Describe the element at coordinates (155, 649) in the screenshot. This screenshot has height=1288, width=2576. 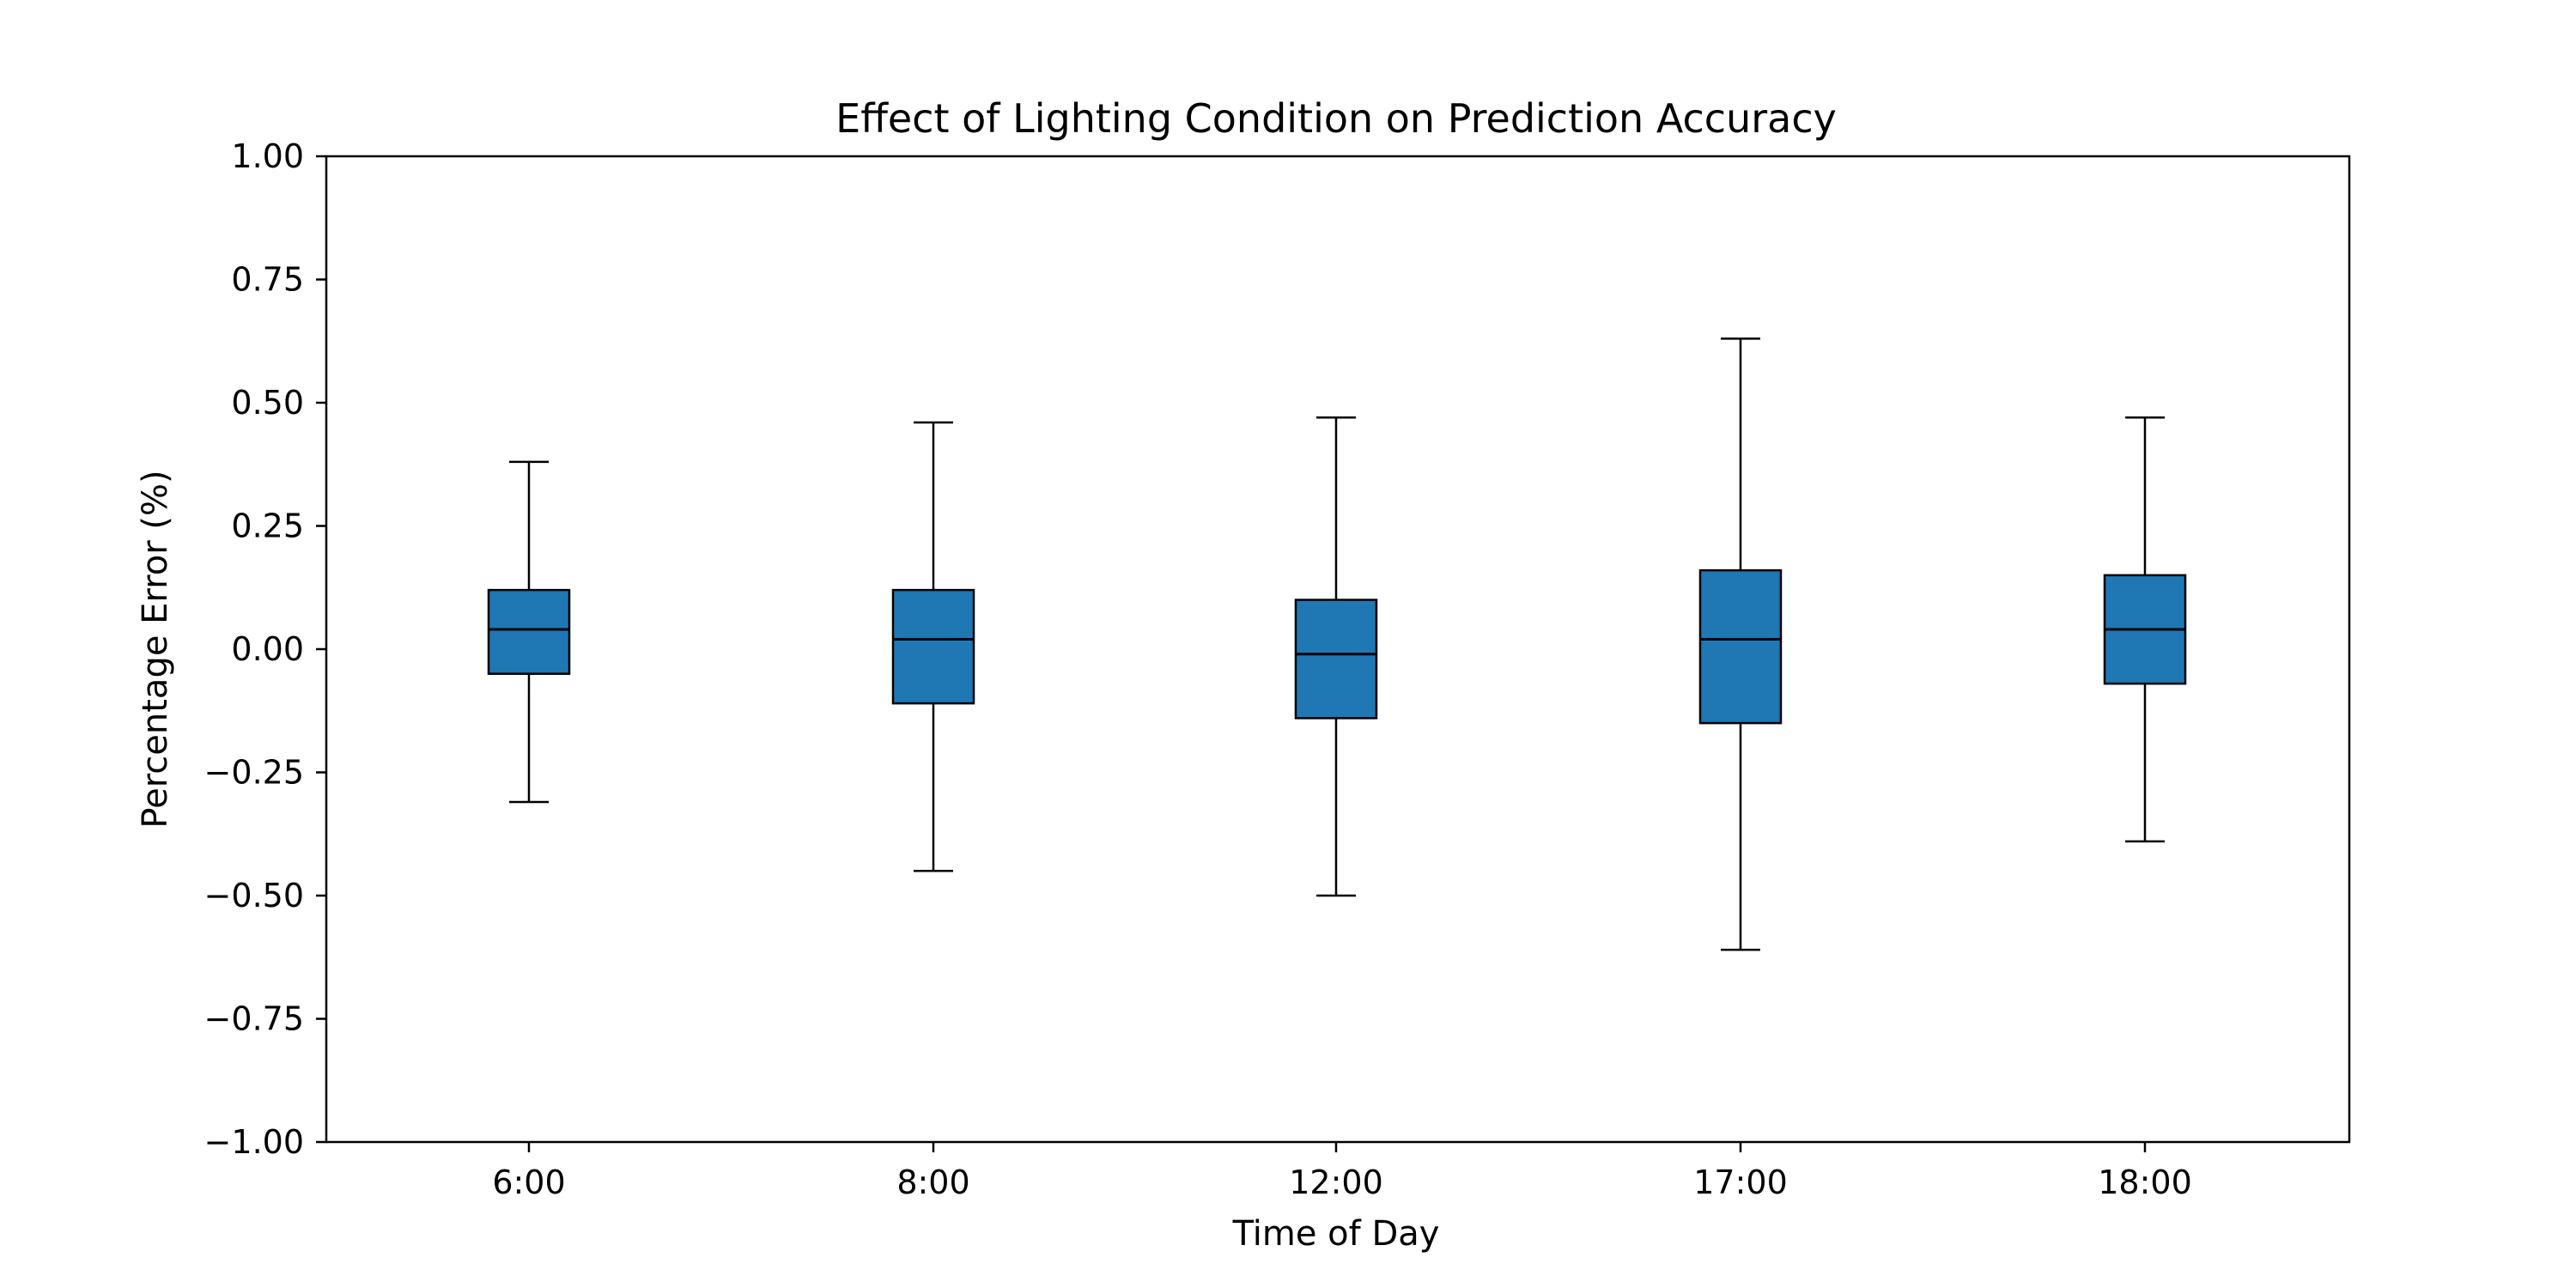
I see `y-axis-label: Percentage Error (%)` at that location.